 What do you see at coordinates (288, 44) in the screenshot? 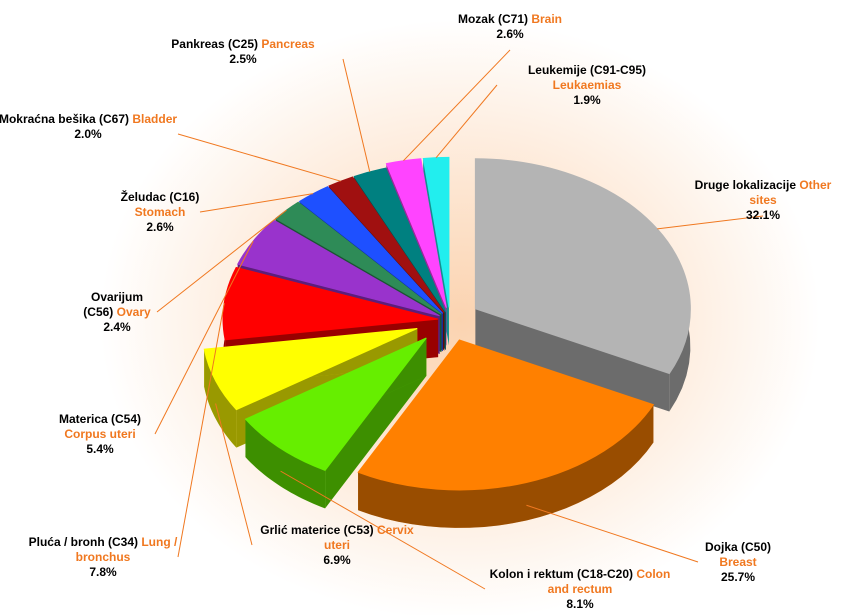
I see `label-name-en: Pancreas` at bounding box center [288, 44].